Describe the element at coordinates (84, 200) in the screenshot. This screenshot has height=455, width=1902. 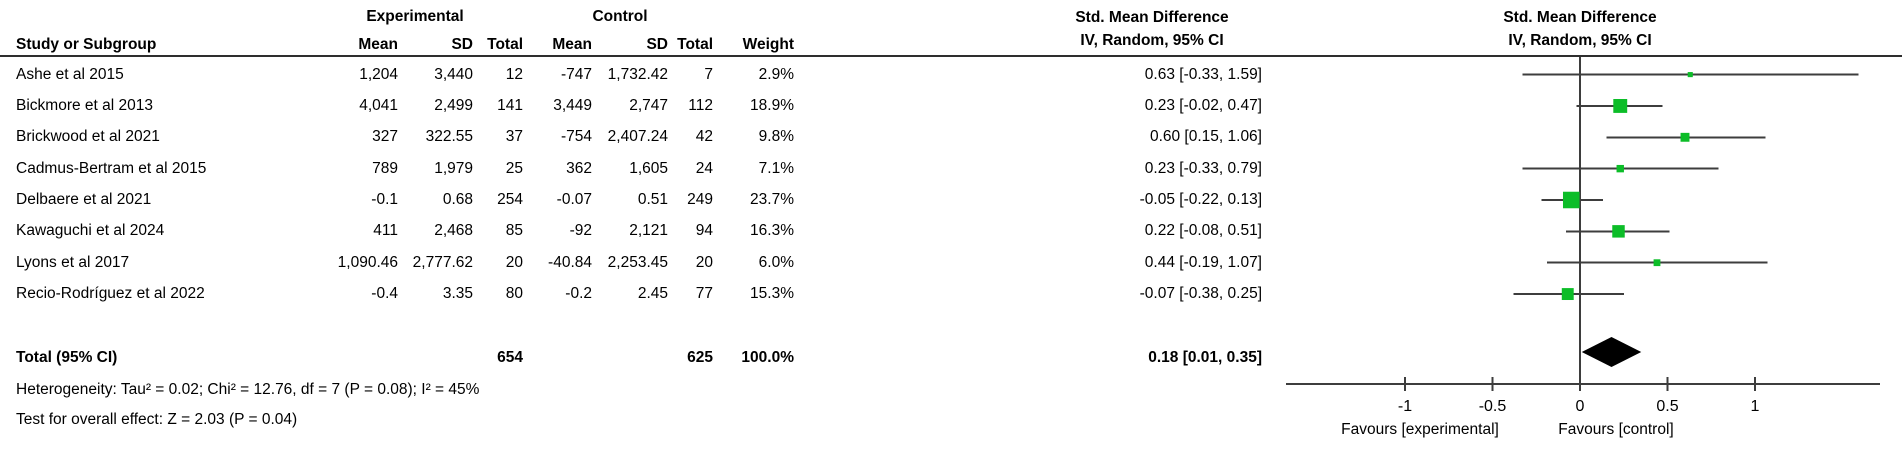
I see `cell-study: Delbaere et al 2021` at that location.